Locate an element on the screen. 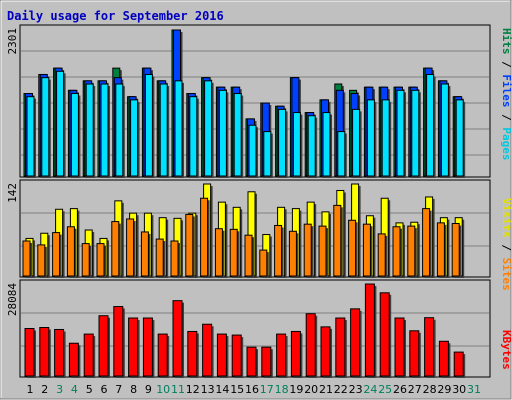  day-label: 20 is located at coordinates (311, 389).